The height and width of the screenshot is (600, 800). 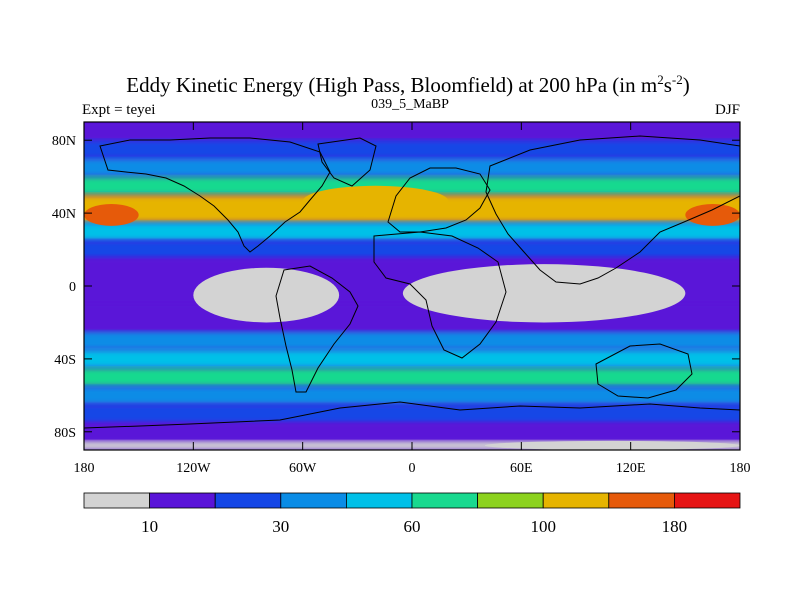 I want to click on coastline-antarctica, so click(x=412, y=415).